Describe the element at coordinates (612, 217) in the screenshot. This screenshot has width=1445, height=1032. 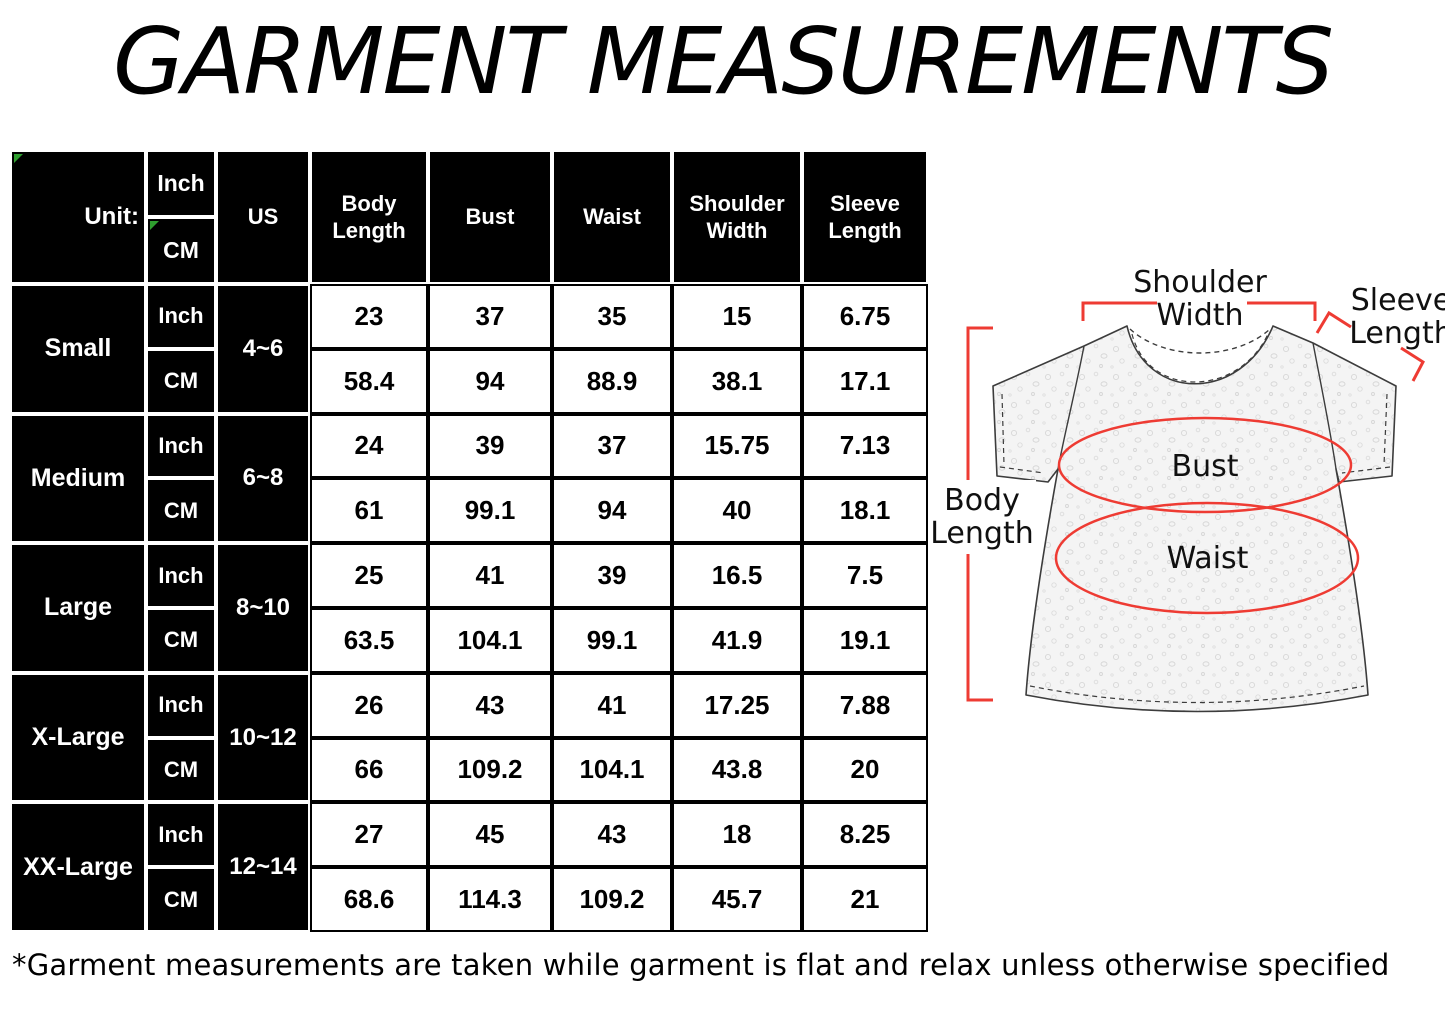
I see `column-header-waist: Waist` at that location.